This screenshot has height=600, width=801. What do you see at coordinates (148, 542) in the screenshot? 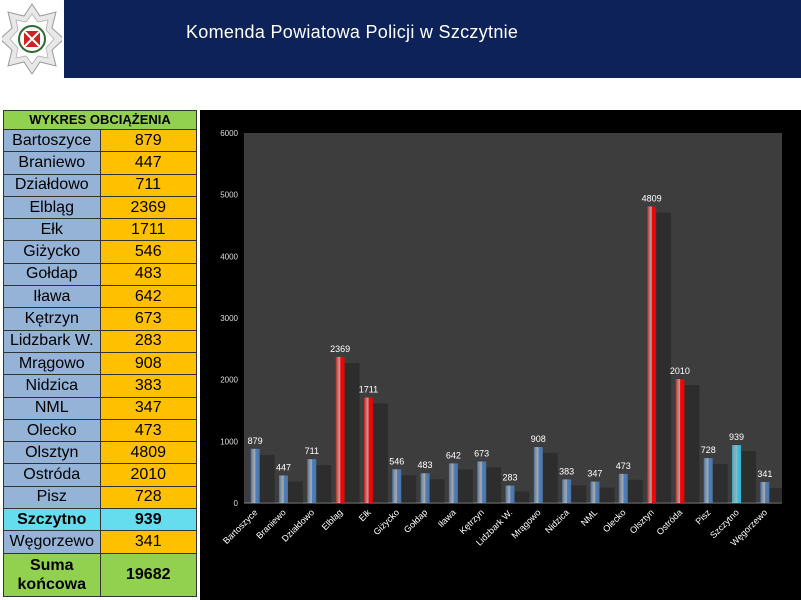
I see `unit-value: 341` at bounding box center [148, 542].